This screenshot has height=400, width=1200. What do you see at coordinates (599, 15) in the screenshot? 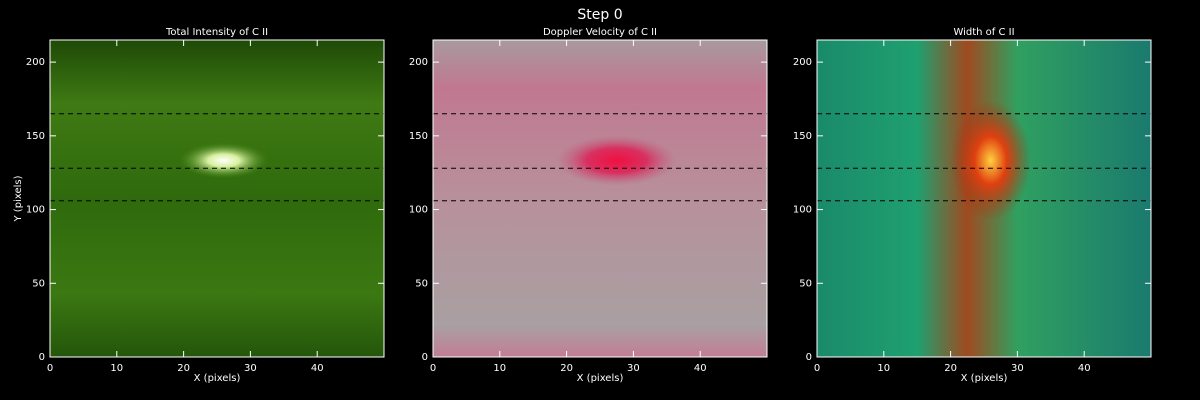
I see `figure-title: Step 0` at bounding box center [599, 15].